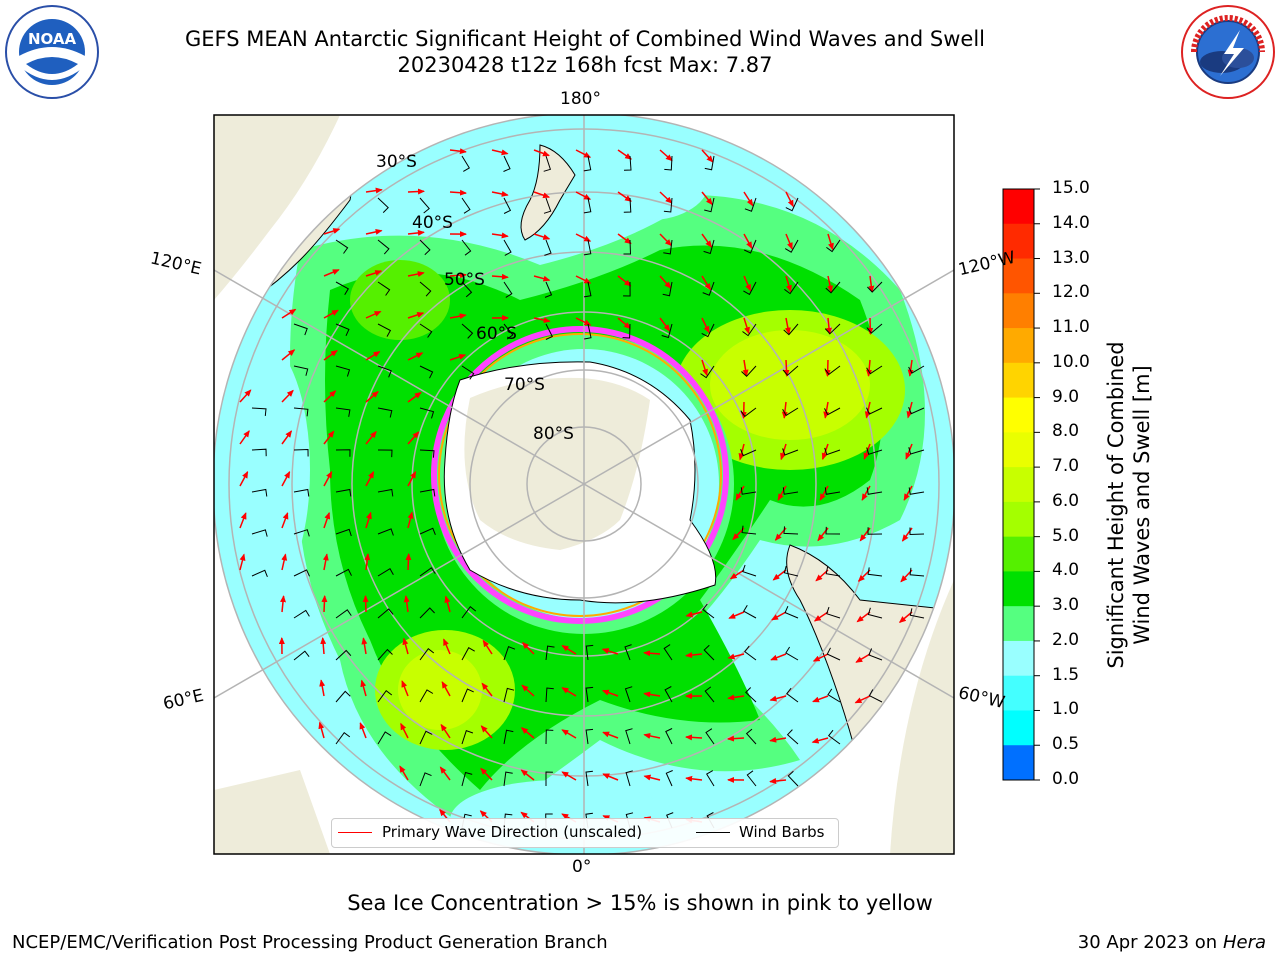  What do you see at coordinates (1228, 52) in the screenshot?
I see `nws-logo` at bounding box center [1228, 52].